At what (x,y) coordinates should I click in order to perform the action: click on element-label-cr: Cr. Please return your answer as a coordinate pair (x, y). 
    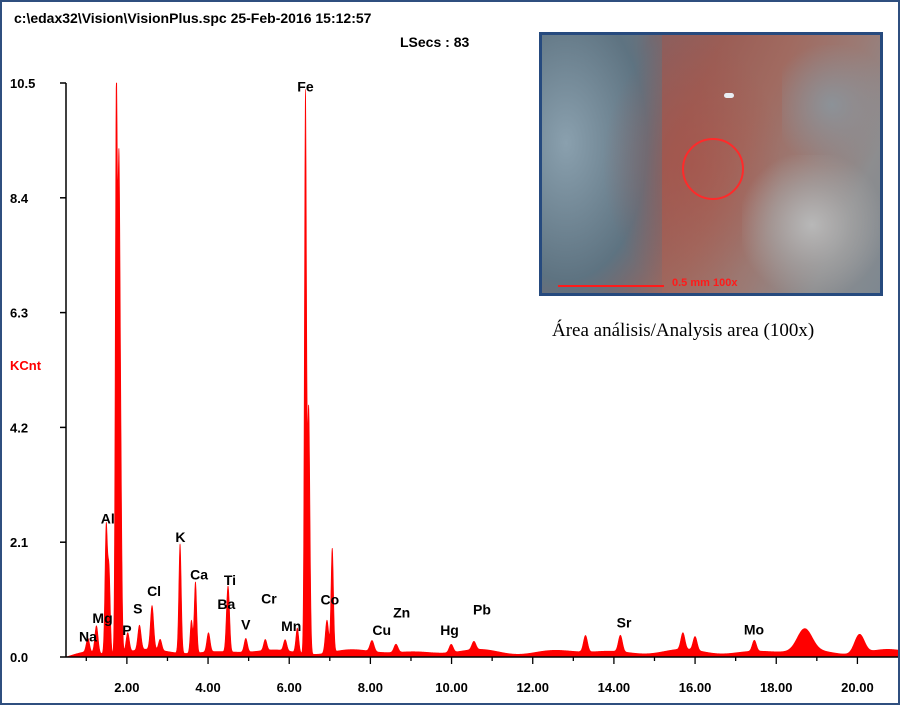
    Looking at the image, I should click on (269, 598).